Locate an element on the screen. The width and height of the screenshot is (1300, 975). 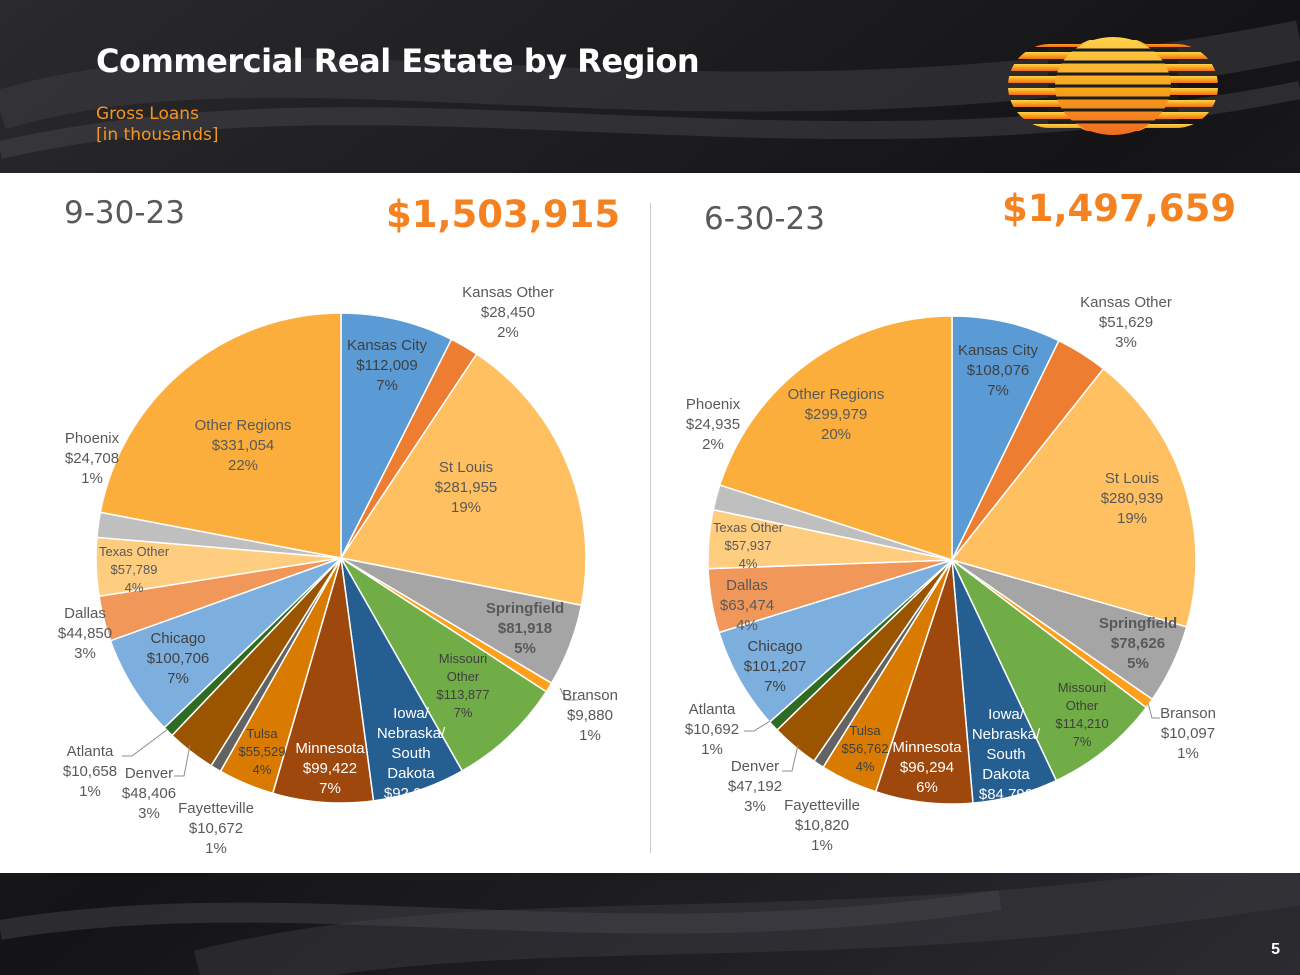
pie-2-label-dallas: Dallas $63,474 4% is located at coordinates (747, 605).